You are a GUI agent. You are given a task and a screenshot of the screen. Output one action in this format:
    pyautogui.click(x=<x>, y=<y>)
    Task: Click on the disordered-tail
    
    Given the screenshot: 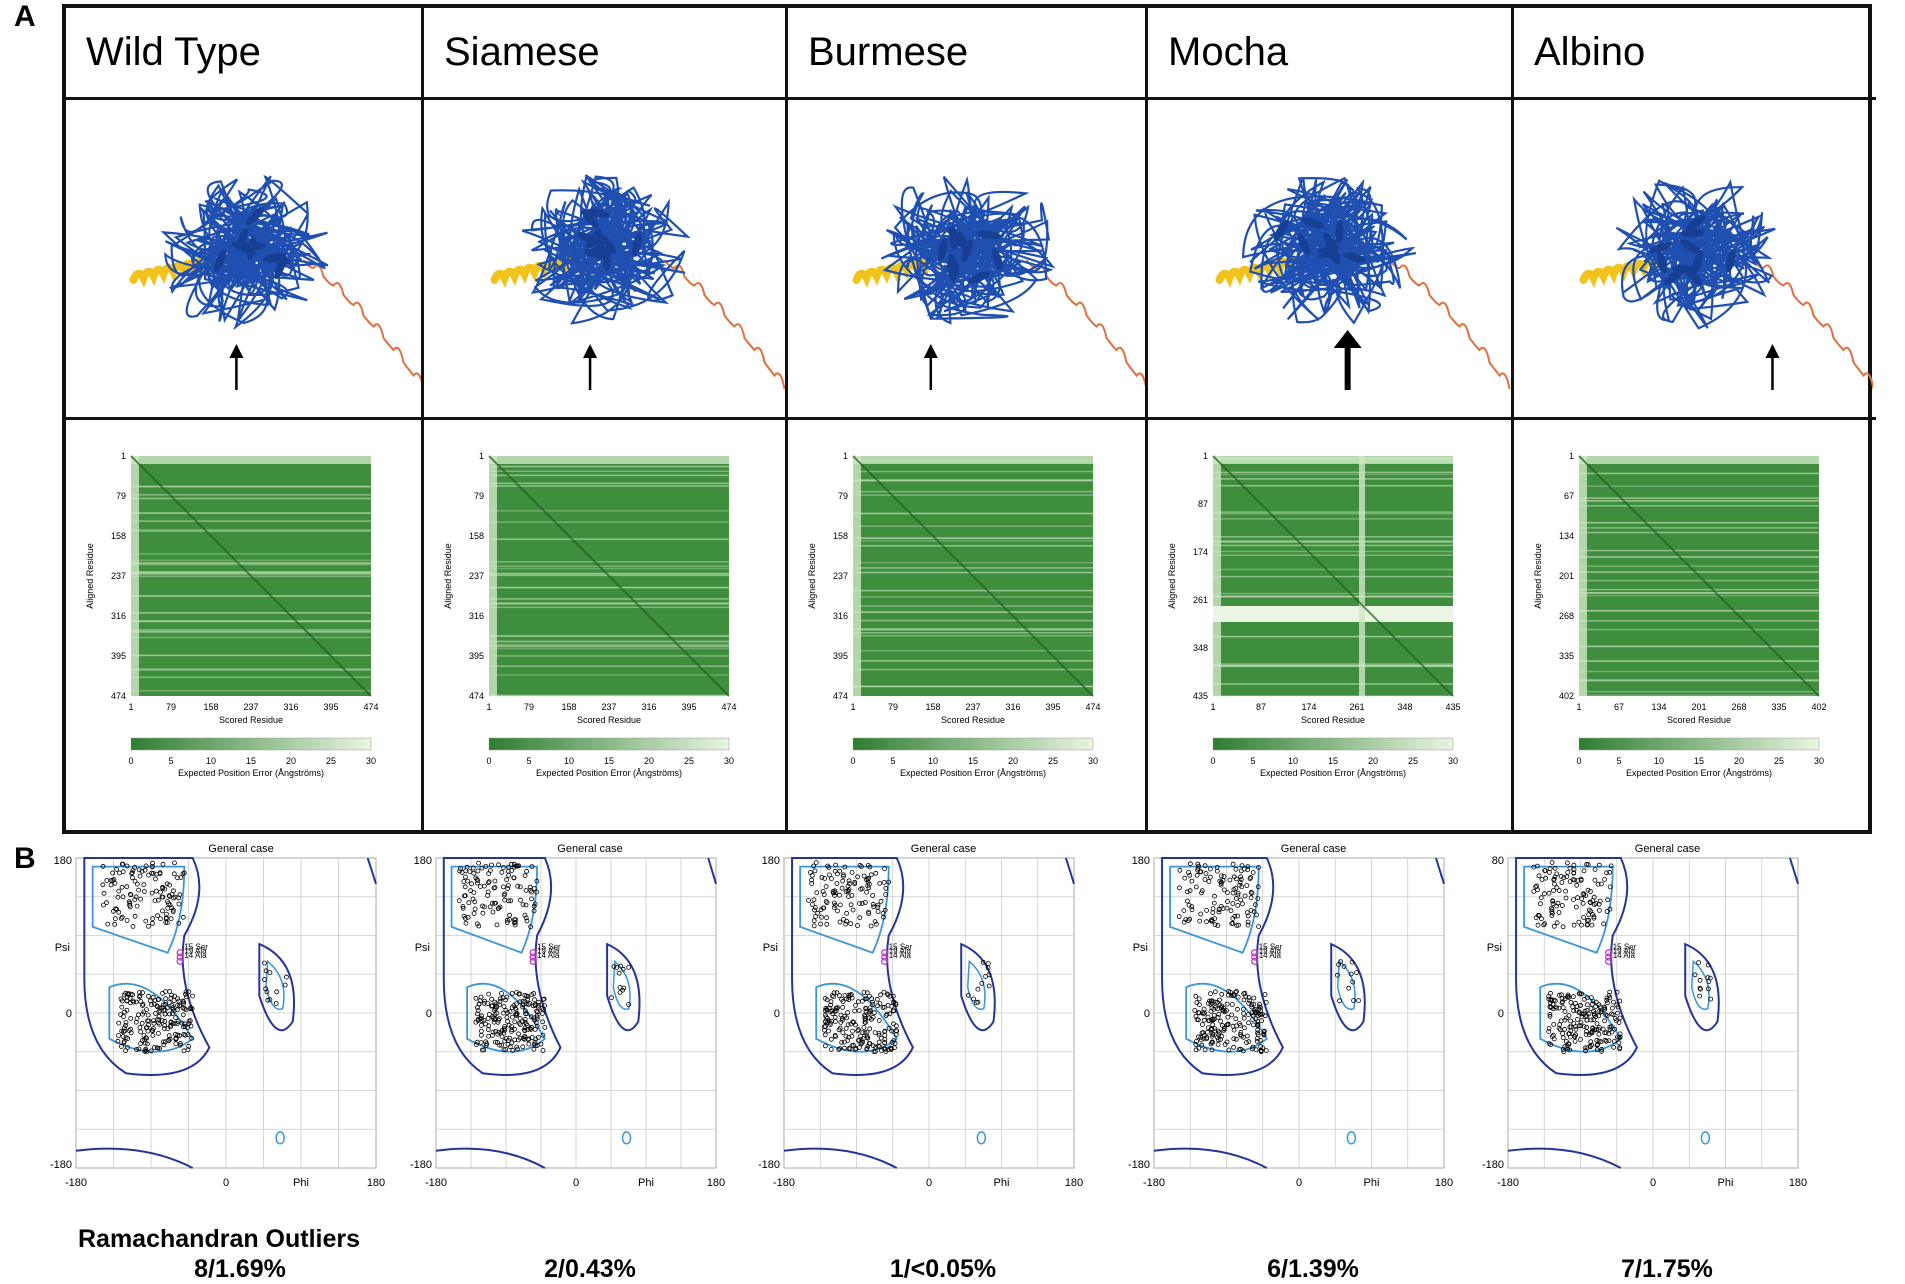 What is the action you would take?
    pyautogui.click(x=724, y=324)
    